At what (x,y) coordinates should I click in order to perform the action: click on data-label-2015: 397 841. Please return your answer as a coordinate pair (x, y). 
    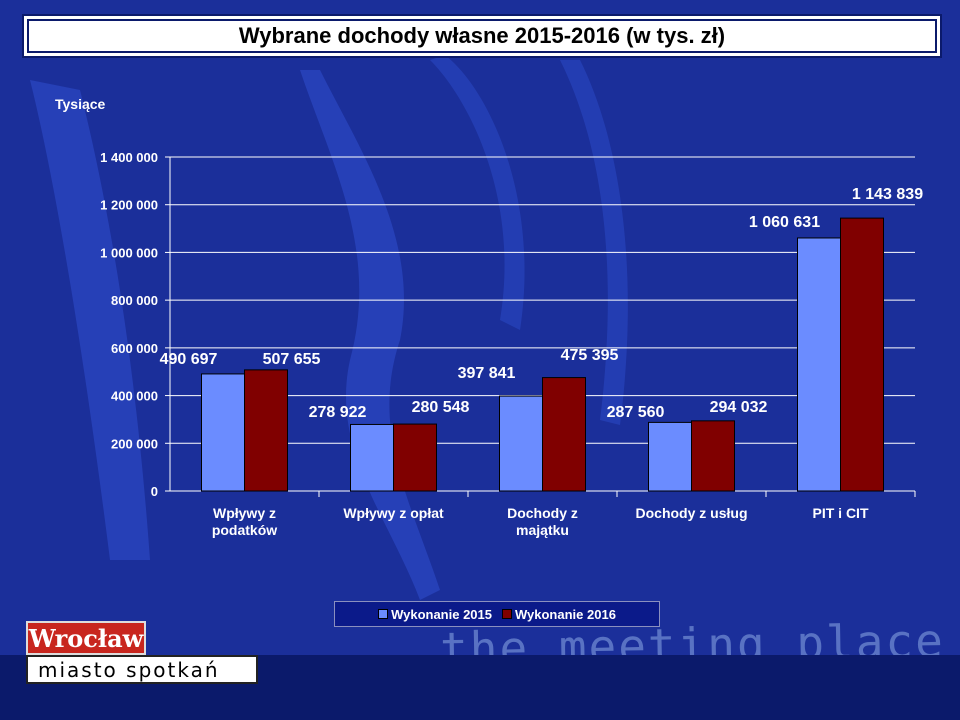
    Looking at the image, I should click on (487, 373).